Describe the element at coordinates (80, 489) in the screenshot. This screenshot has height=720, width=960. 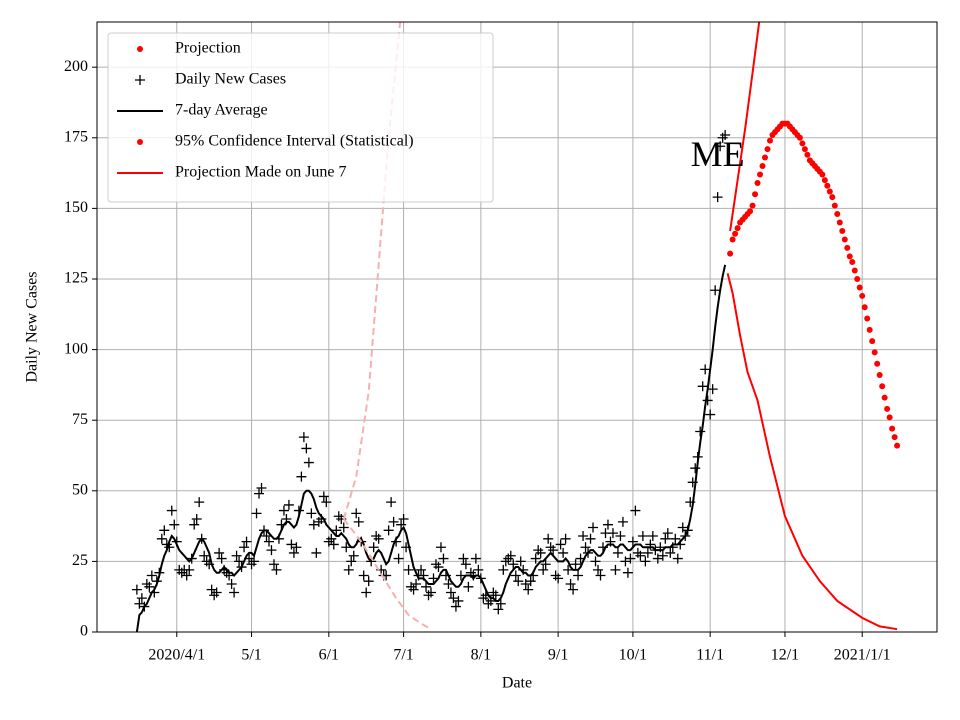
I see `y-tick-label: 50` at that location.